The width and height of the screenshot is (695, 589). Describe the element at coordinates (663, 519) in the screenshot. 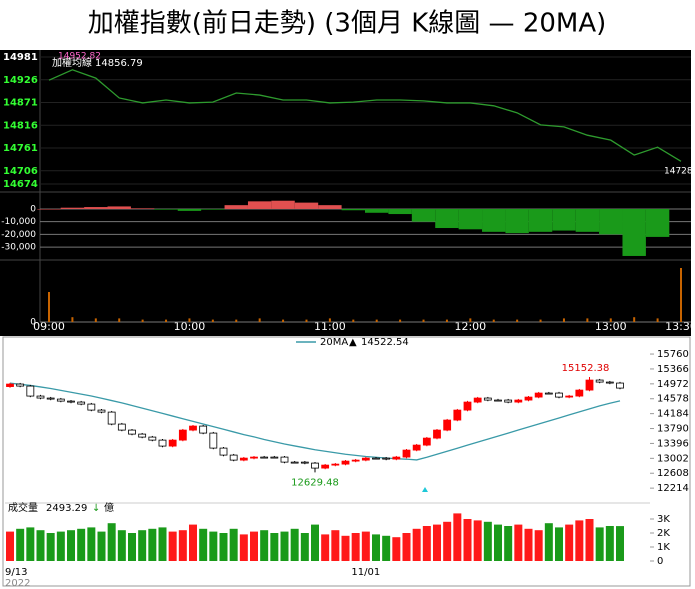

I see `y-tick-label: 3K` at that location.